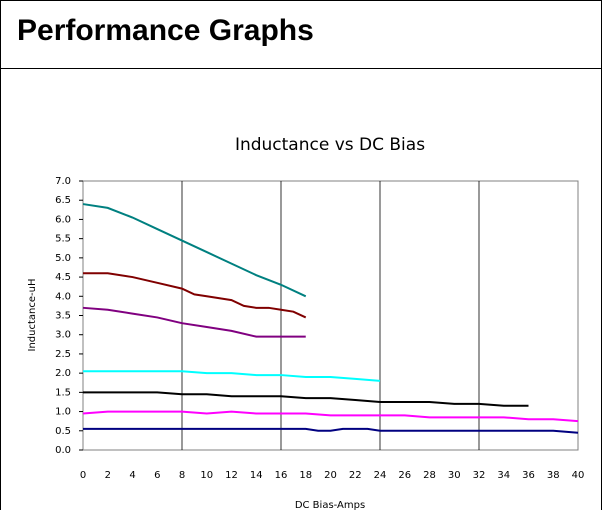 The image size is (602, 510). What do you see at coordinates (578, 475) in the screenshot?
I see `x-tick-label: 40` at bounding box center [578, 475].